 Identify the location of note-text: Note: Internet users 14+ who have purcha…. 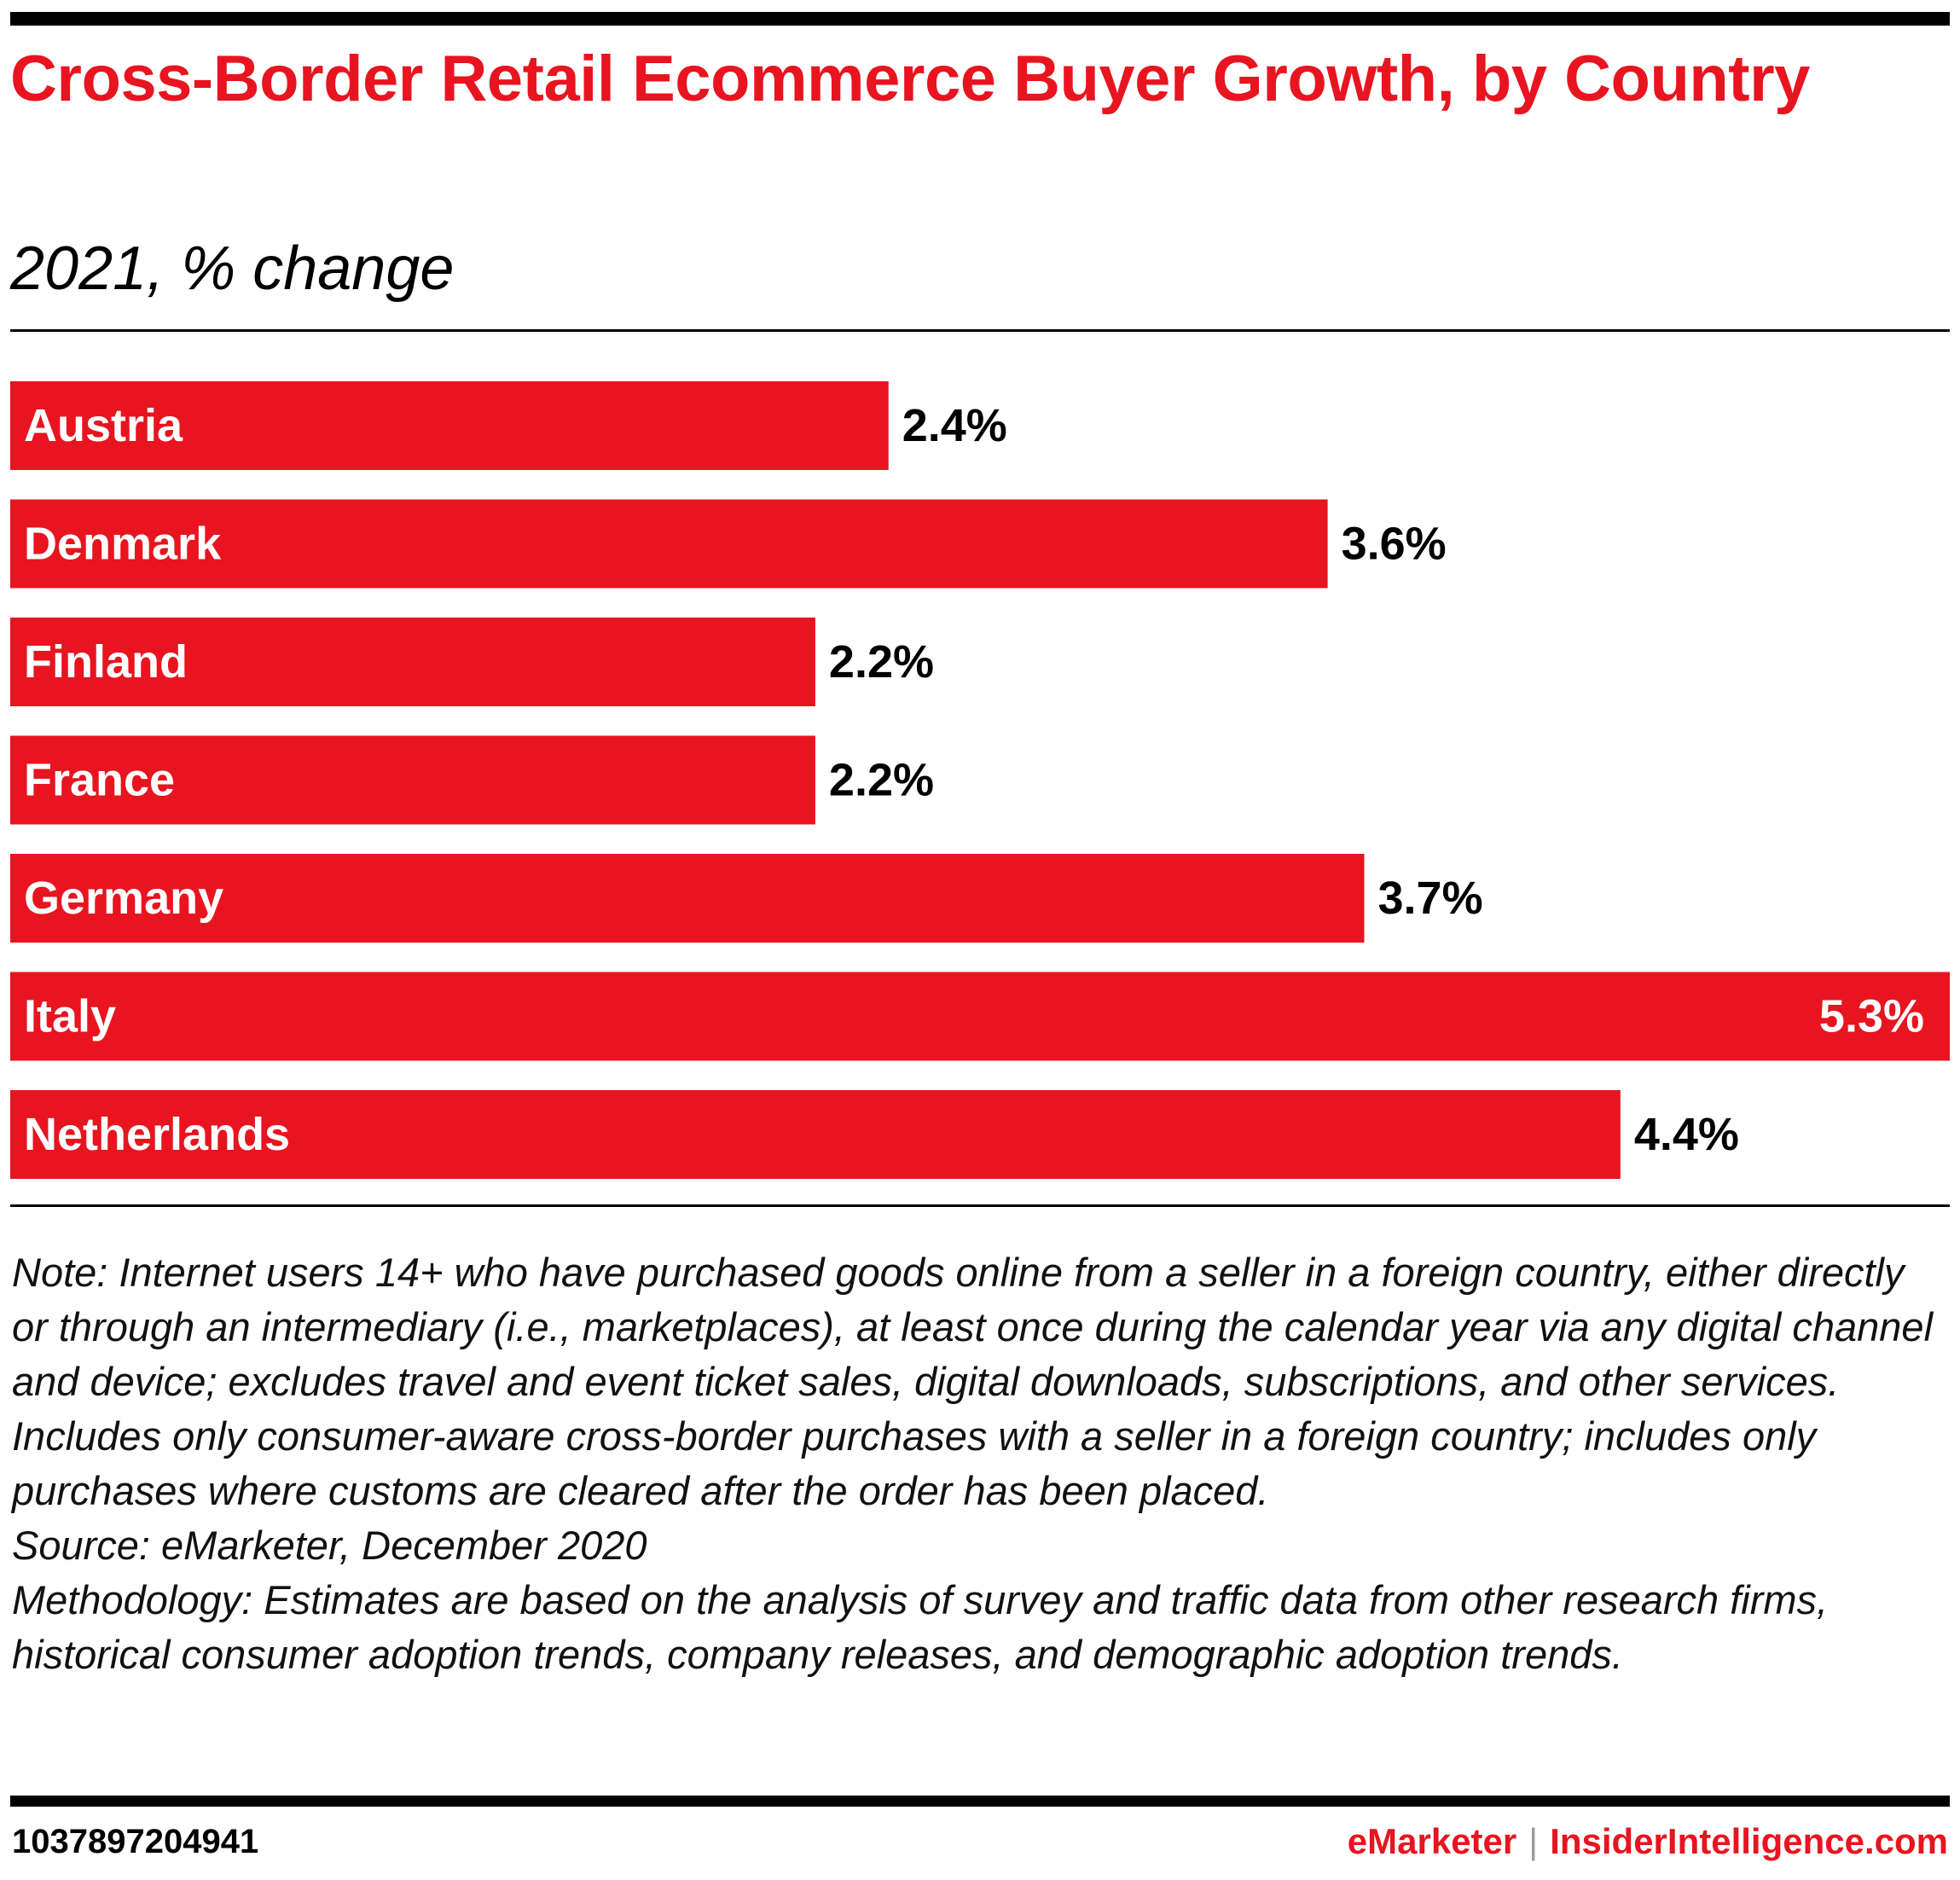
(973, 1381).